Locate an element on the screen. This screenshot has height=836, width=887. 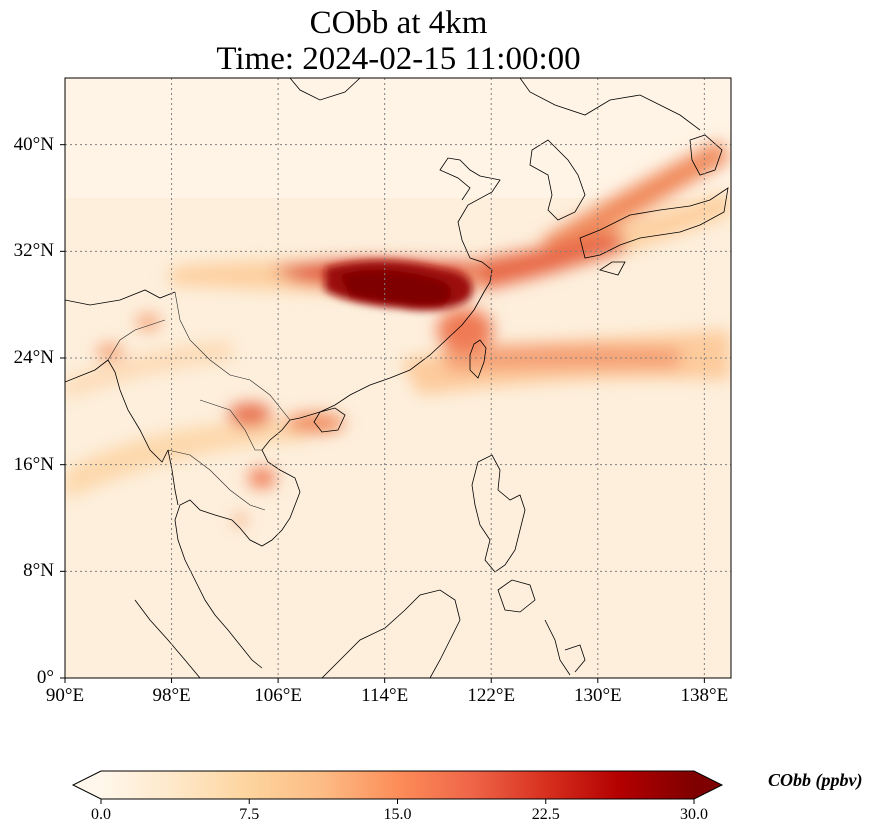
lon-tick-label: 90°E is located at coordinates (65, 695).